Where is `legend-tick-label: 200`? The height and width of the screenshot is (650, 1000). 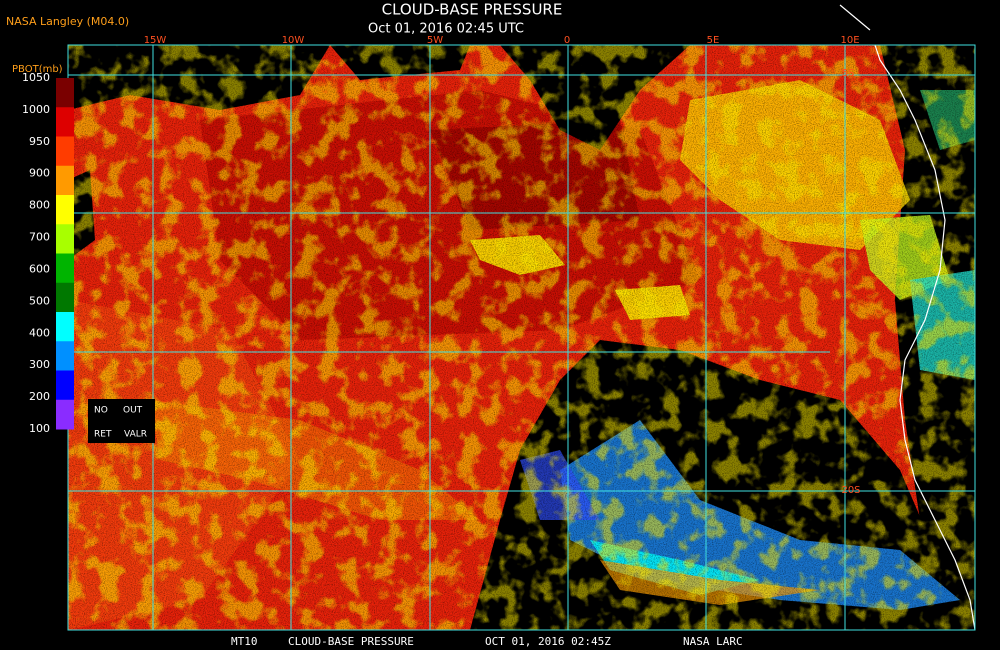 legend-tick-label: 200 is located at coordinates (39, 396).